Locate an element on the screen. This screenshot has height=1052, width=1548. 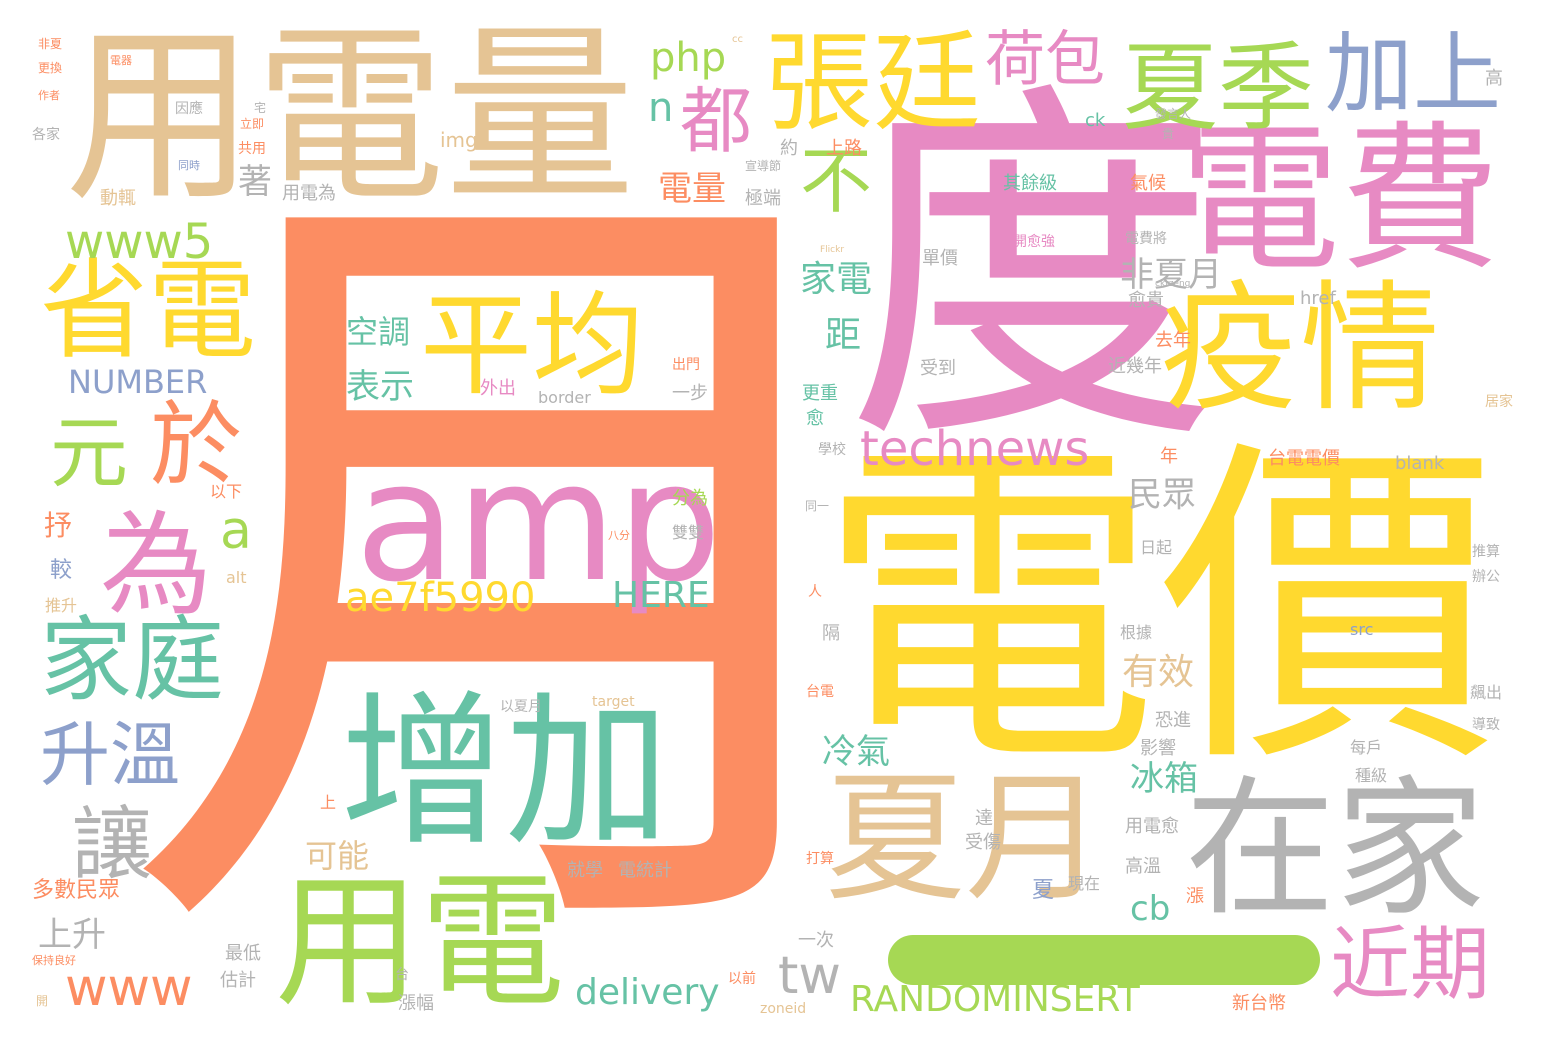
word-cloud-word: 種級 is located at coordinates (1371, 775).